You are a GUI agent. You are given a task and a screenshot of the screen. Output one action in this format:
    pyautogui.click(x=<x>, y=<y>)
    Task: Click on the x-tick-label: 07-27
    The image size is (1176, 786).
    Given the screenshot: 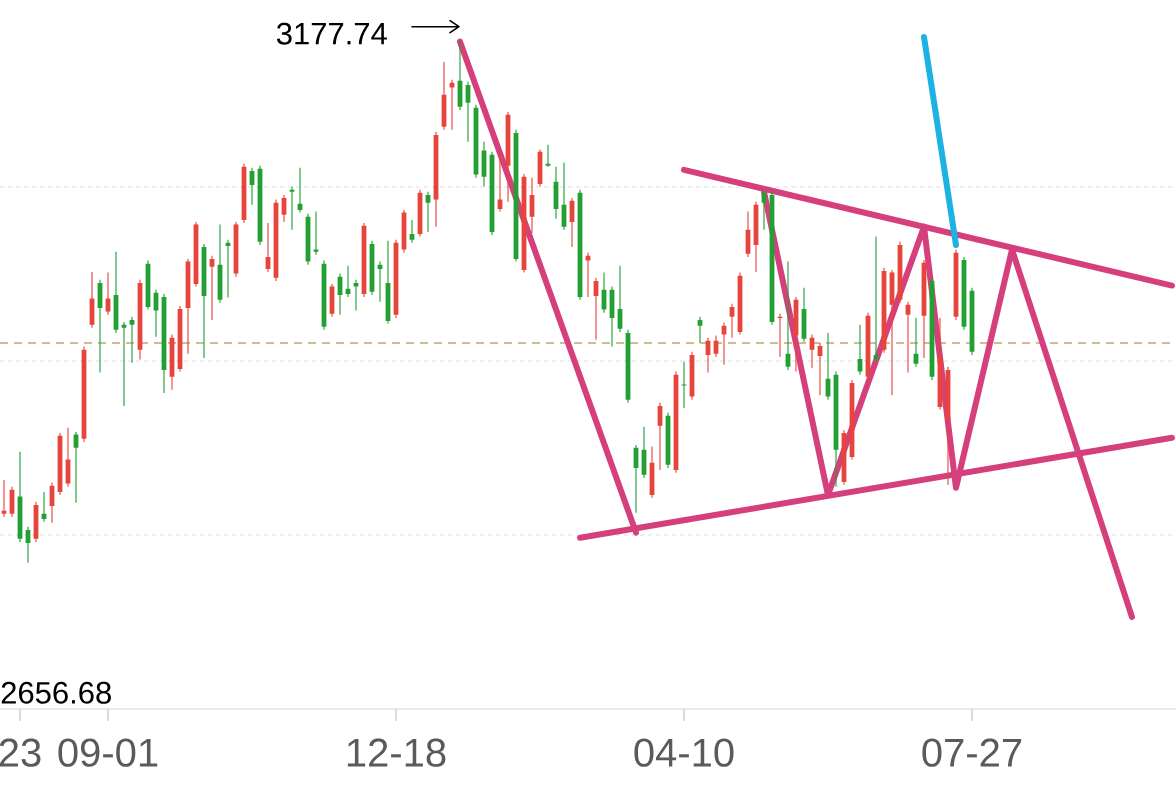 What is the action you would take?
    pyautogui.click(x=972, y=752)
    